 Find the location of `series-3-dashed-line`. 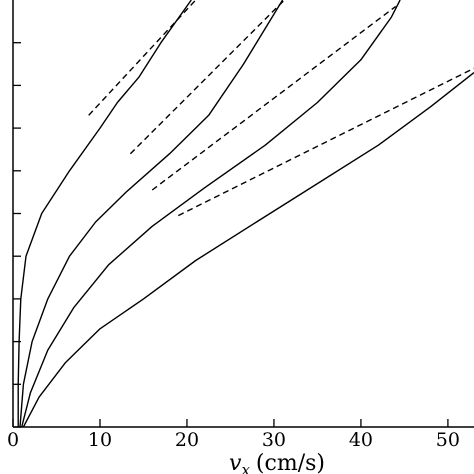

series-3-dashed-line is located at coordinates (207, 77).